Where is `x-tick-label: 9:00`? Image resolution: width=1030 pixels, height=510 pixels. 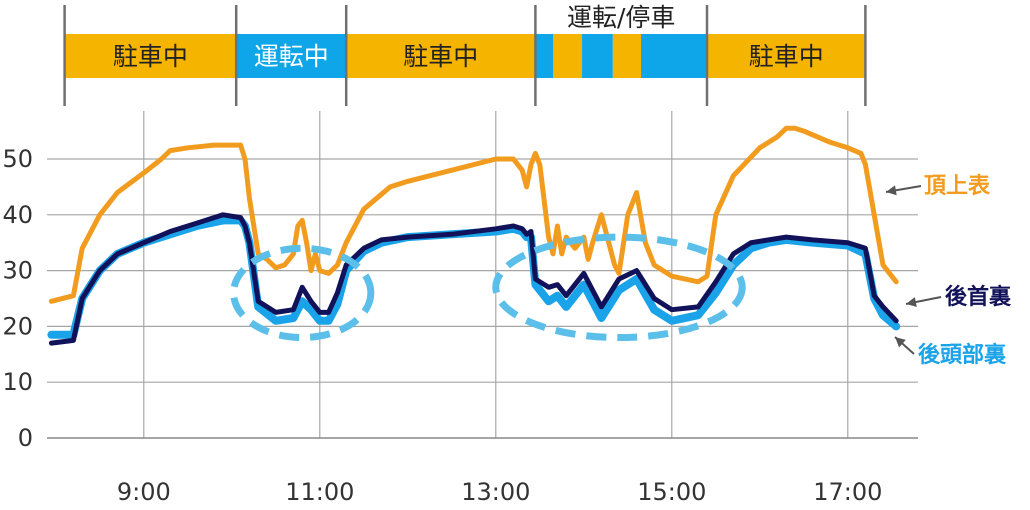
x-tick-label: 9:00 is located at coordinates (144, 492).